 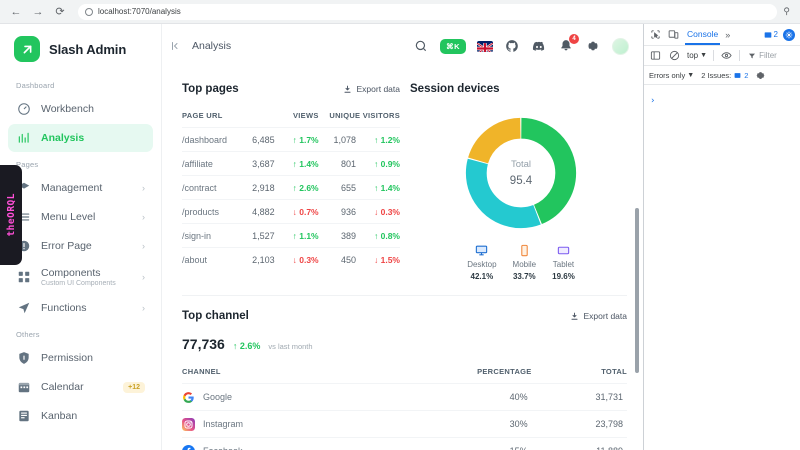 I want to click on console-issues-link: 2 Issues: 2, so click(x=725, y=75).